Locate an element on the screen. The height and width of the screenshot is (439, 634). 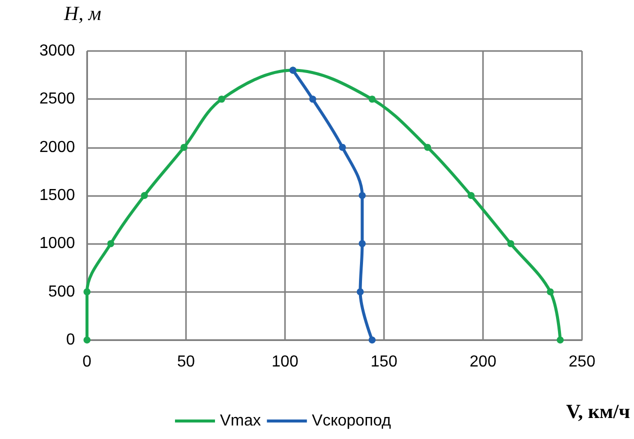
y-tick-label: 1000 is located at coordinates (57, 243).